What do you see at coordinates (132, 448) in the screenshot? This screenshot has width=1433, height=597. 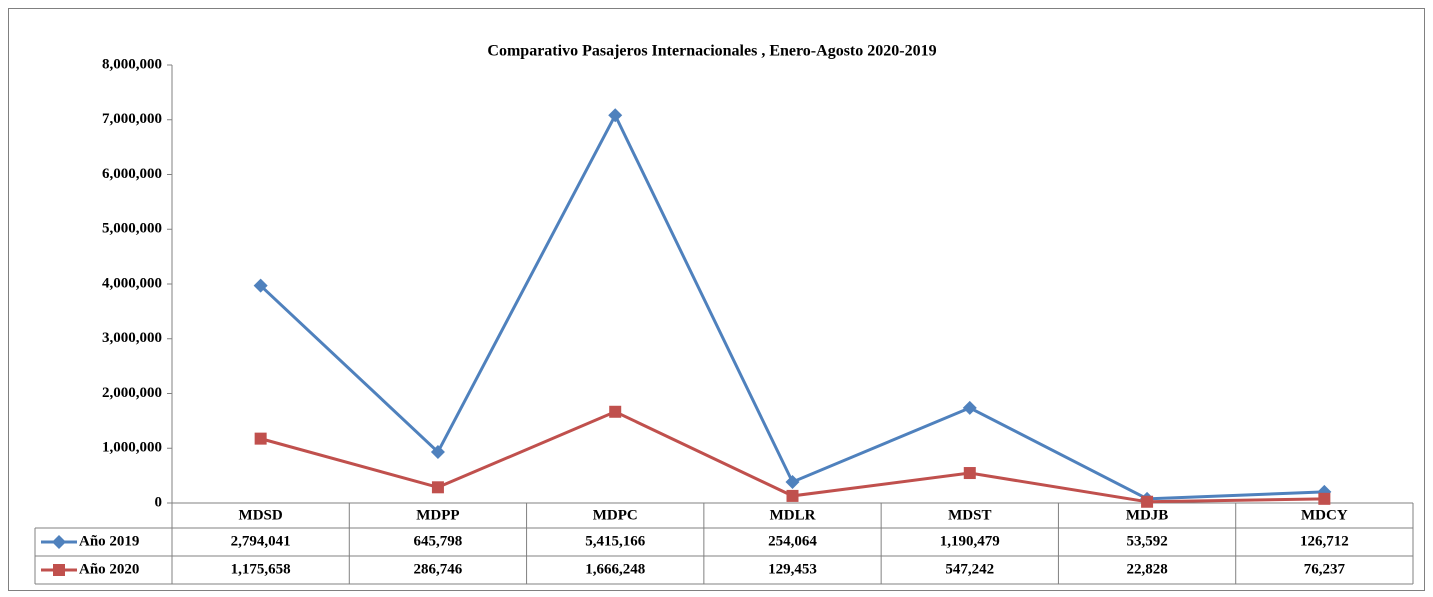 I see `y-tick-label: 1,000,000` at bounding box center [132, 448].